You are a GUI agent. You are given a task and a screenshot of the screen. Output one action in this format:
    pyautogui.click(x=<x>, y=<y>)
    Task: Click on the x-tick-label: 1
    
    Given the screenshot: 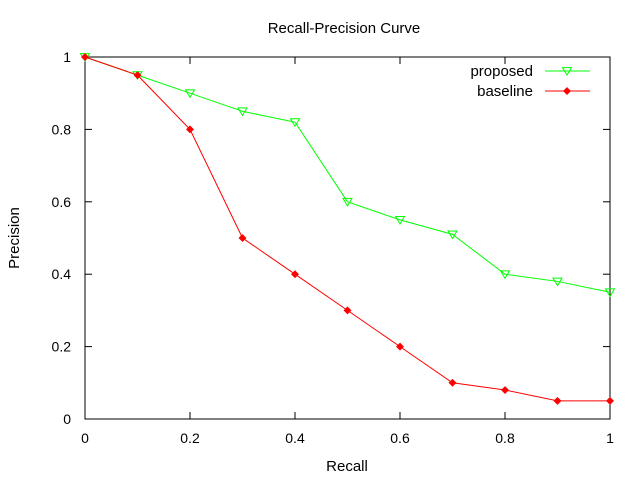 What is the action you would take?
    pyautogui.click(x=610, y=438)
    